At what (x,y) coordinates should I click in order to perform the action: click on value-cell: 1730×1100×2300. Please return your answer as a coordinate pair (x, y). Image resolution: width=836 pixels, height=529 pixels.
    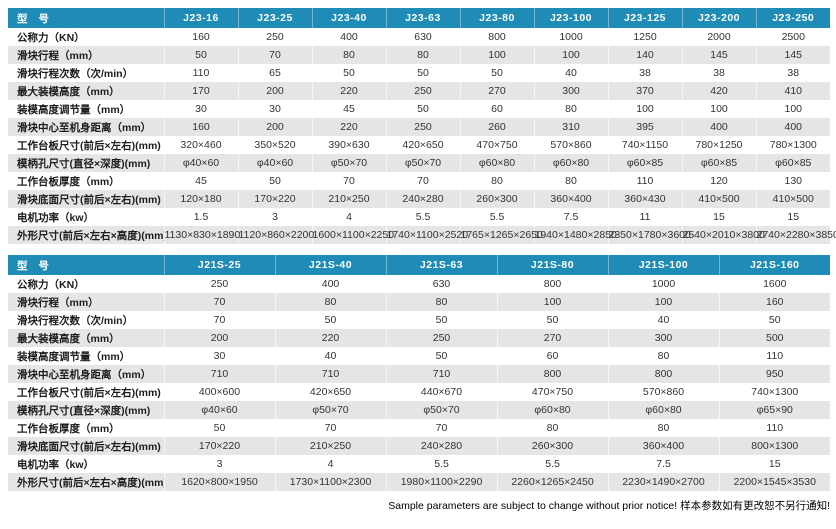
    Looking at the image, I should click on (330, 482).